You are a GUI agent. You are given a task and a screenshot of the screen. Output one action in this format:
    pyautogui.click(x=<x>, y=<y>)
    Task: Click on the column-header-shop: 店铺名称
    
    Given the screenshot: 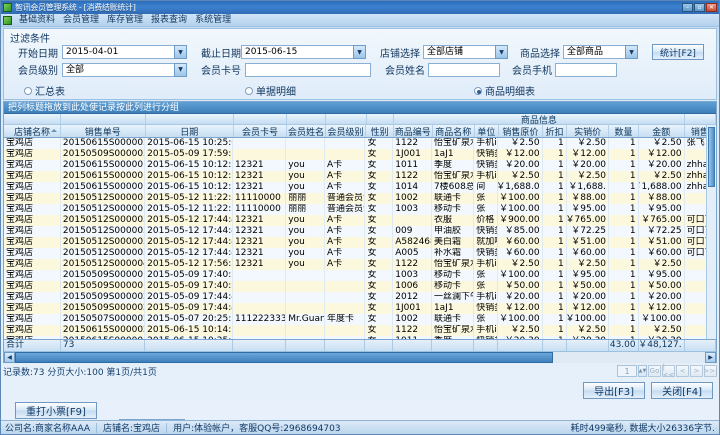 What is the action you would take?
    pyautogui.click(x=33, y=131)
    